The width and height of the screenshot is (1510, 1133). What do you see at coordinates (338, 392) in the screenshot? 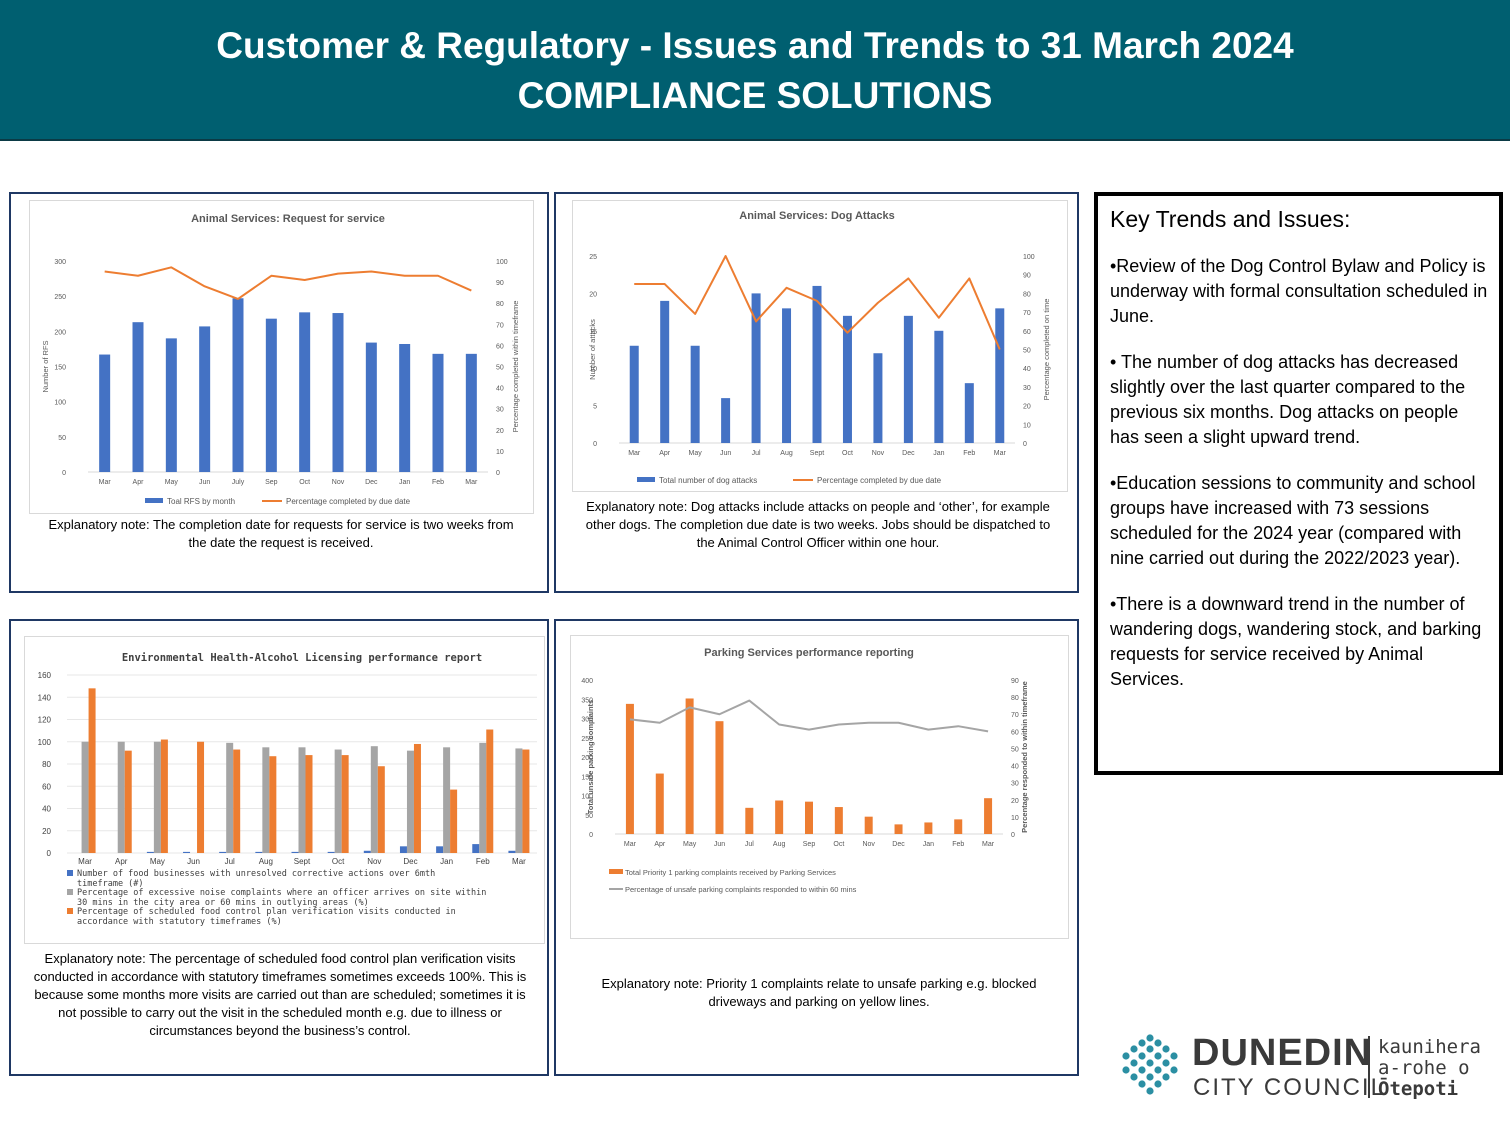
I see `bar-nov` at bounding box center [338, 392].